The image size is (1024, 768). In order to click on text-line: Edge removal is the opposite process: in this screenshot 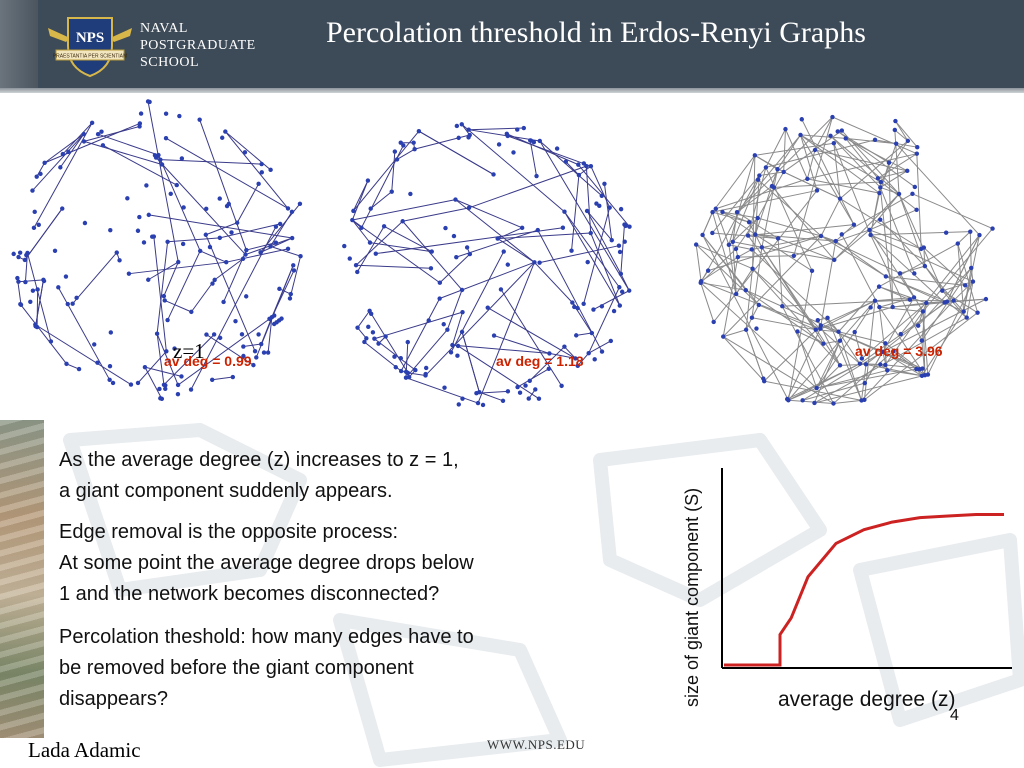, I will do `click(229, 532)`.